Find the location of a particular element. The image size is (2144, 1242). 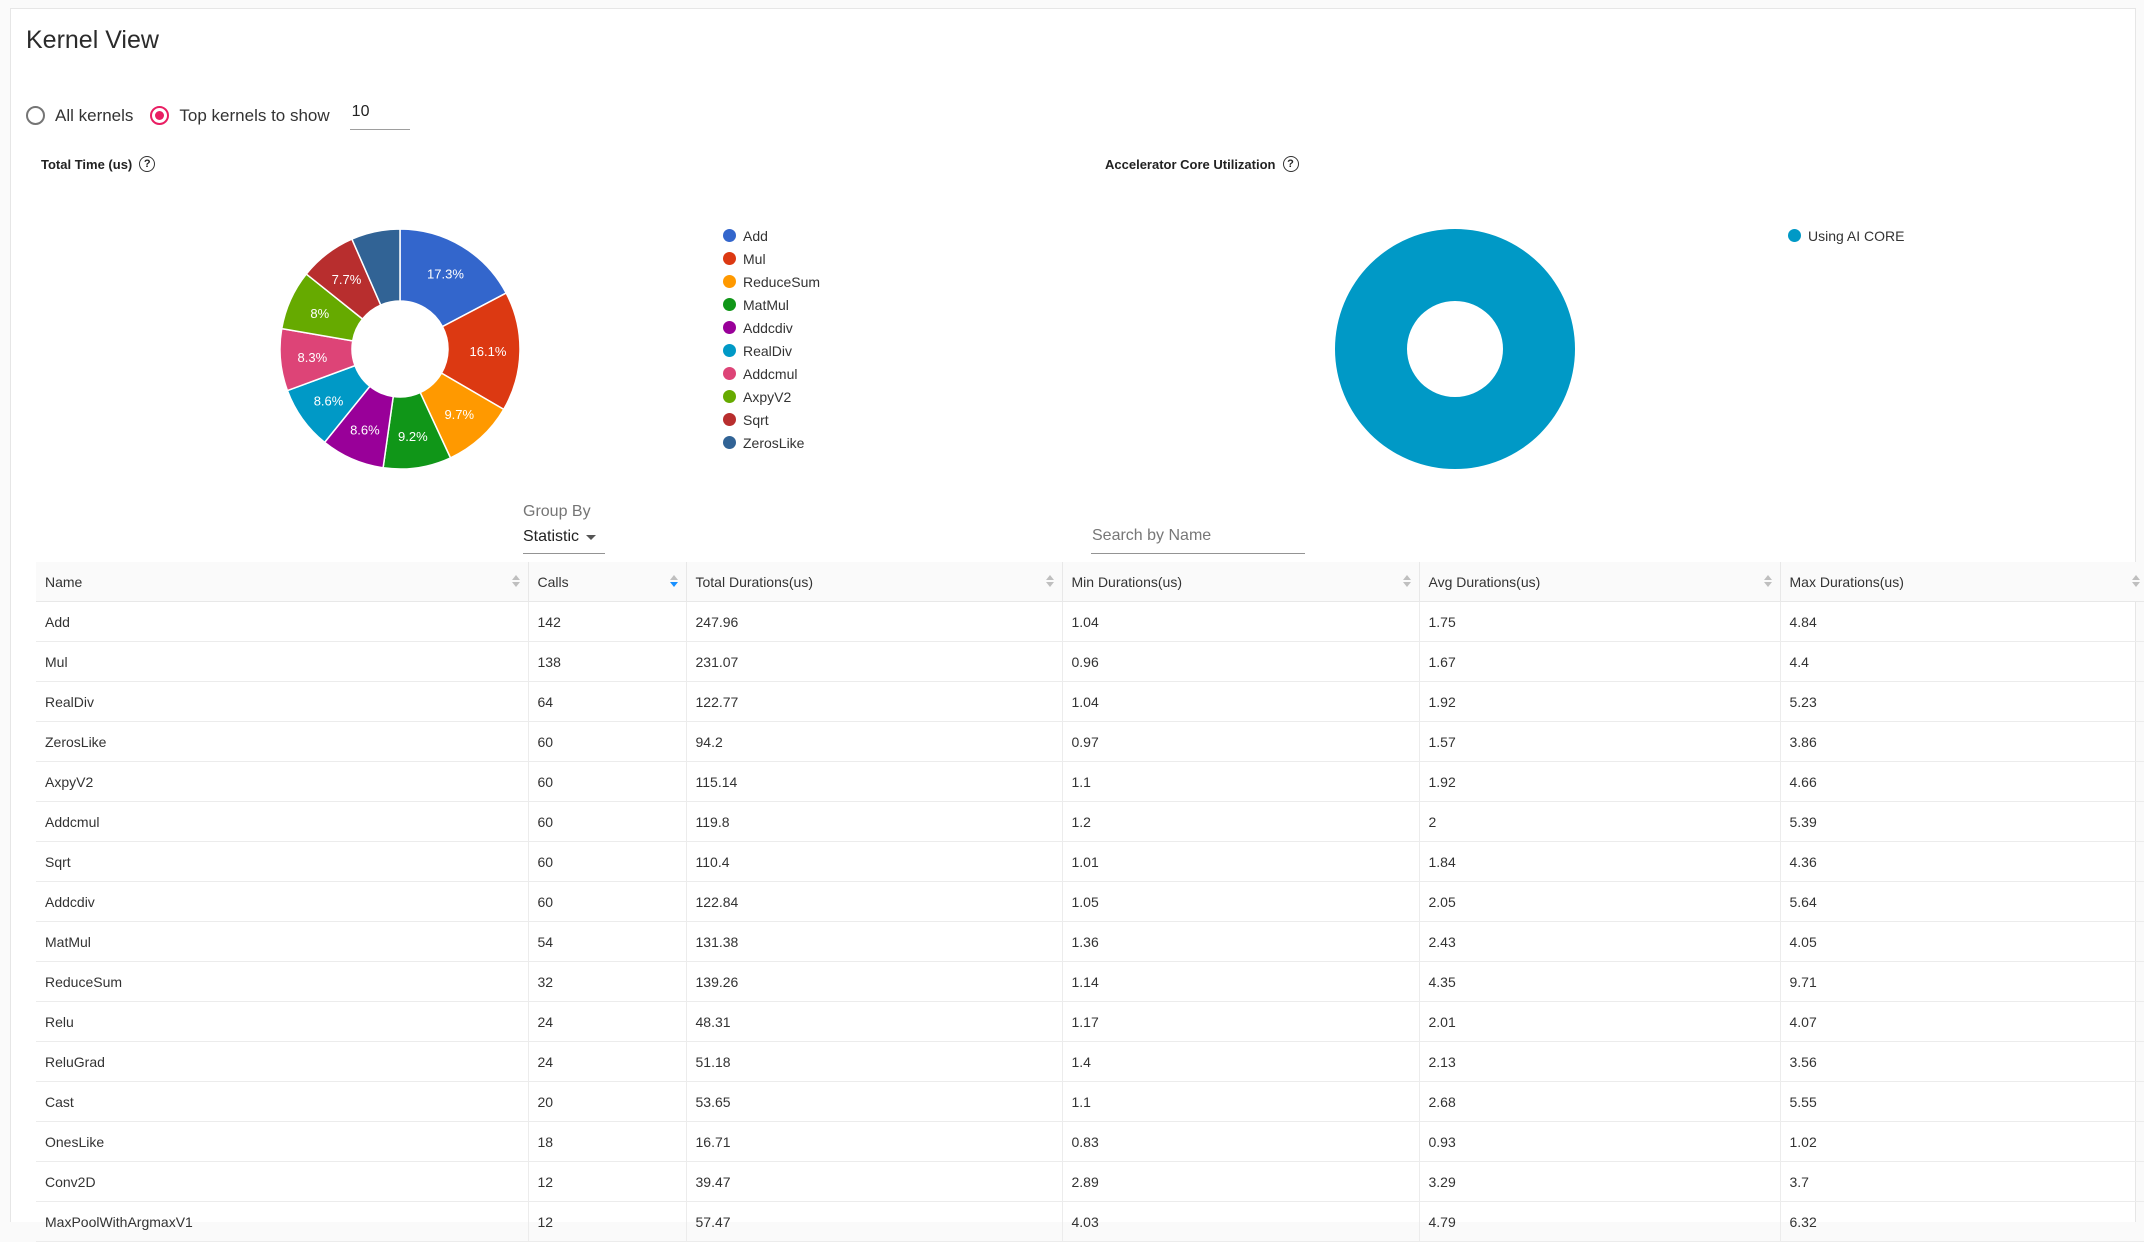

table-row: OnesLike 18 16.71 0.83 0.93 1.02 is located at coordinates (1090, 1141).